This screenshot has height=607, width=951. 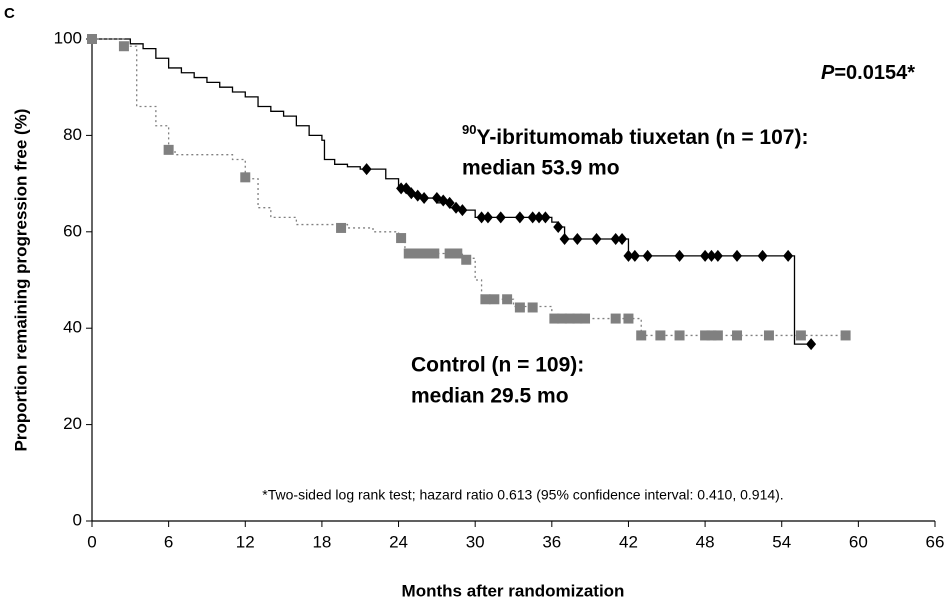 What do you see at coordinates (642, 137) in the screenshot?
I see `label-line: Y-ibritumomab tiuxetan (n = 107):` at bounding box center [642, 137].